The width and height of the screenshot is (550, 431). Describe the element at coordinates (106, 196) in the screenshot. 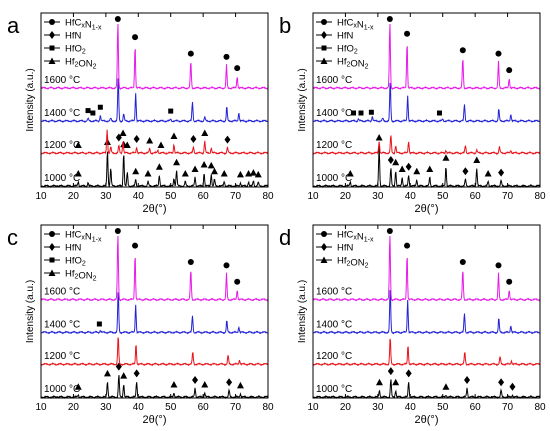

I see `x-tick-label: 30` at that location.